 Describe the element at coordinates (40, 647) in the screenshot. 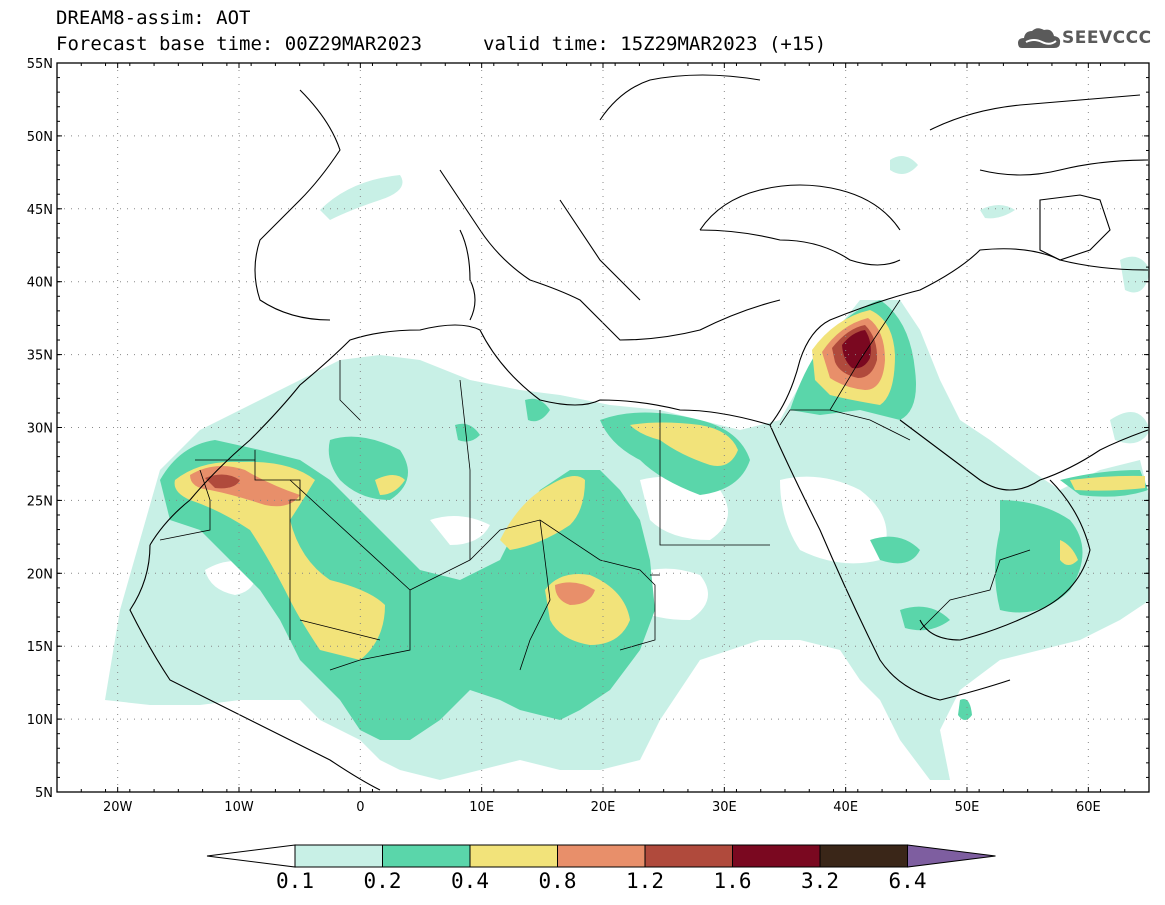

I see `lat-label: 15N` at that location.